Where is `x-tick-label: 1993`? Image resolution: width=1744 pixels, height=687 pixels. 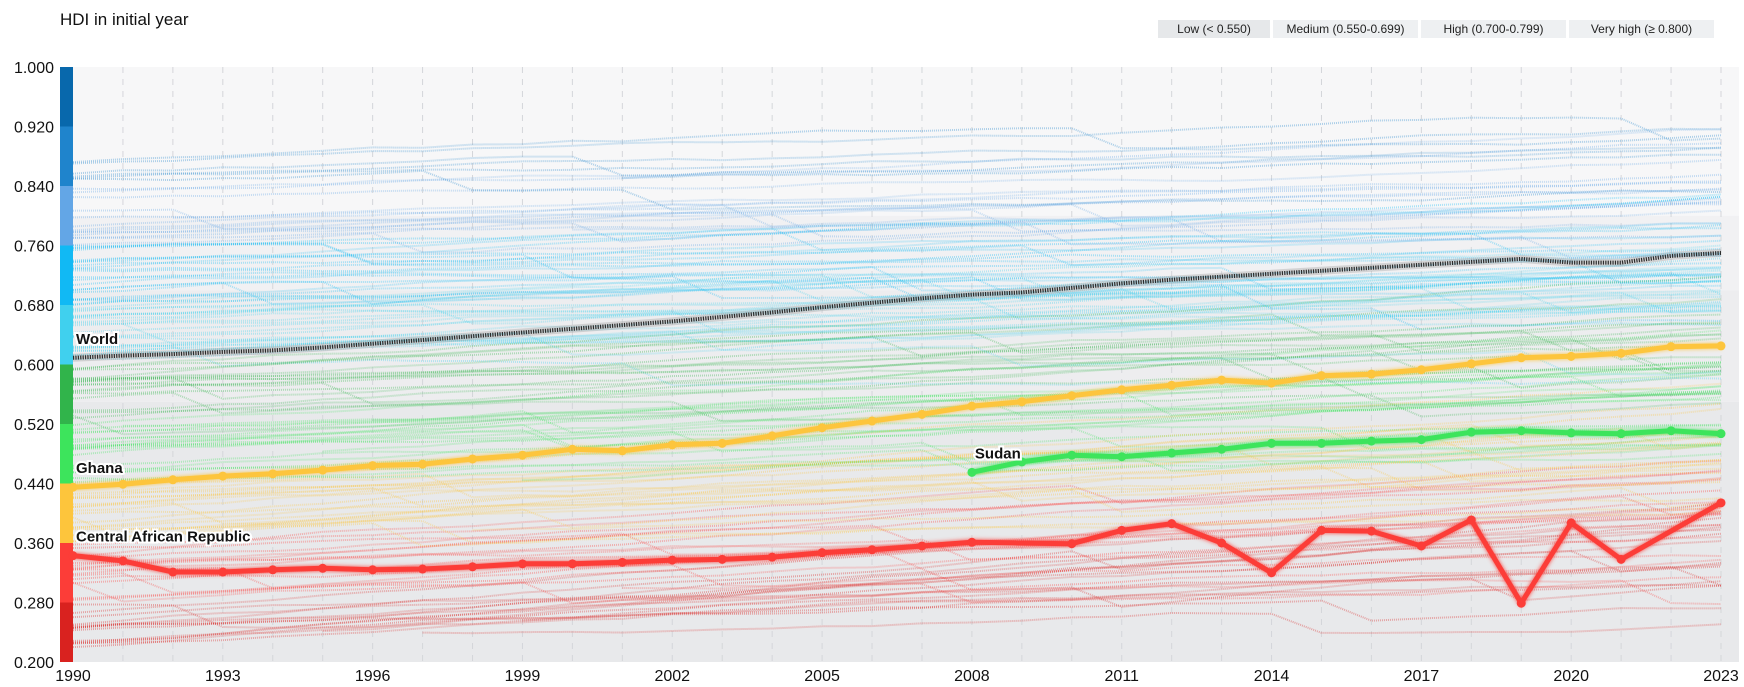 x-tick-label: 1993 is located at coordinates (223, 676).